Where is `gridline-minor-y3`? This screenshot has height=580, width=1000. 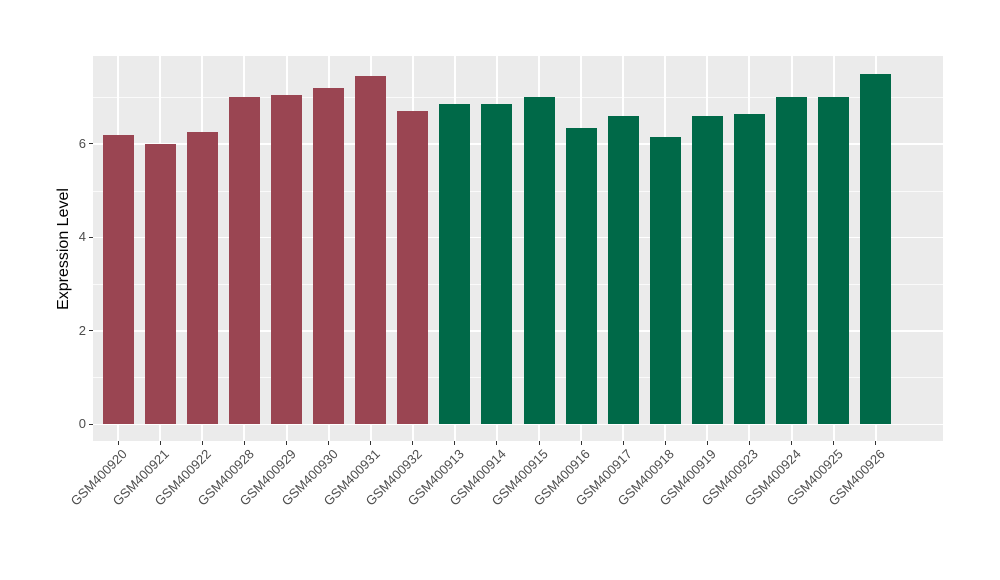
gridline-minor-y3 is located at coordinates (518, 284).